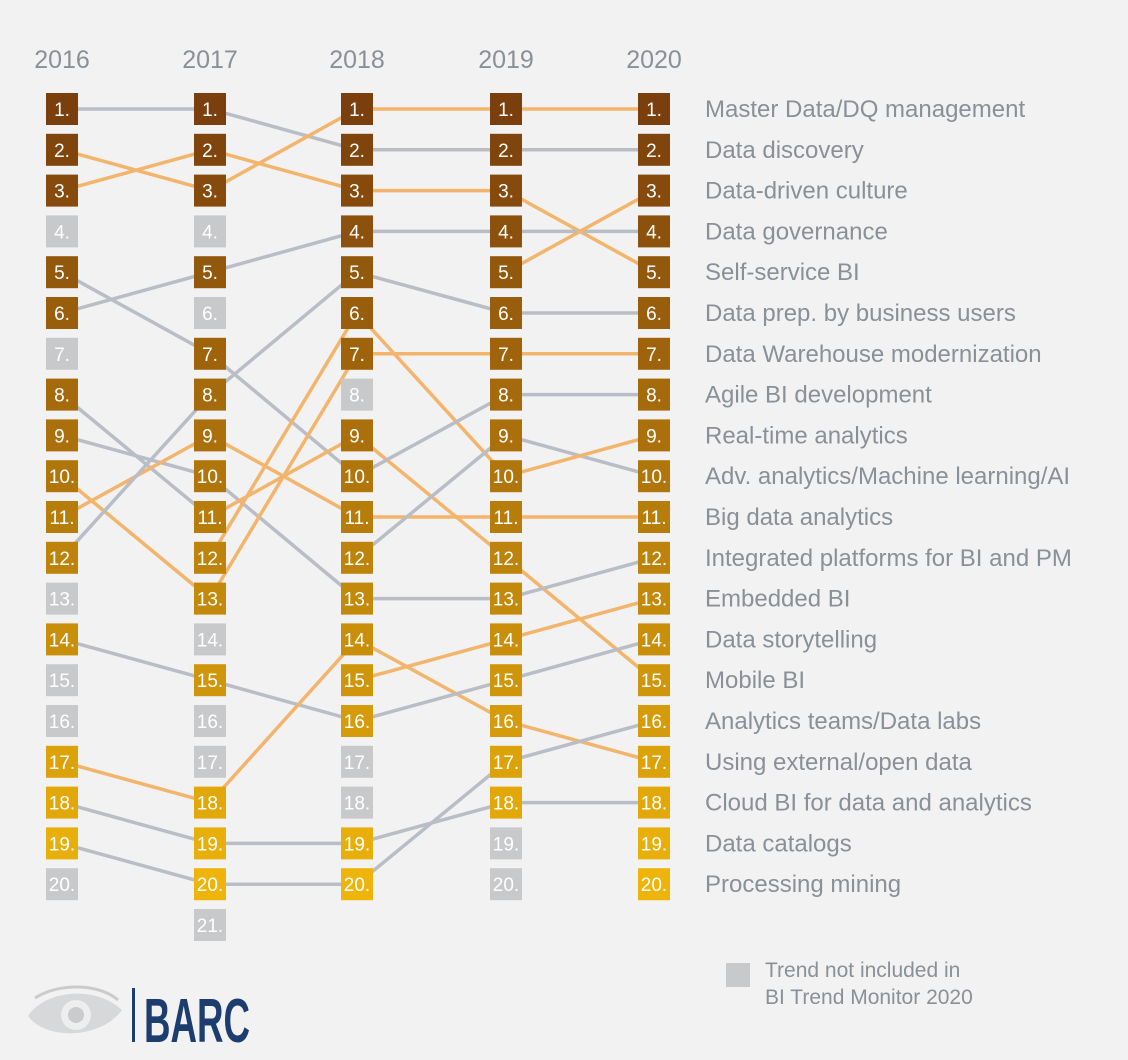  Describe the element at coordinates (860, 313) in the screenshot. I see `trend-label-6: Data prep. by business users` at that location.